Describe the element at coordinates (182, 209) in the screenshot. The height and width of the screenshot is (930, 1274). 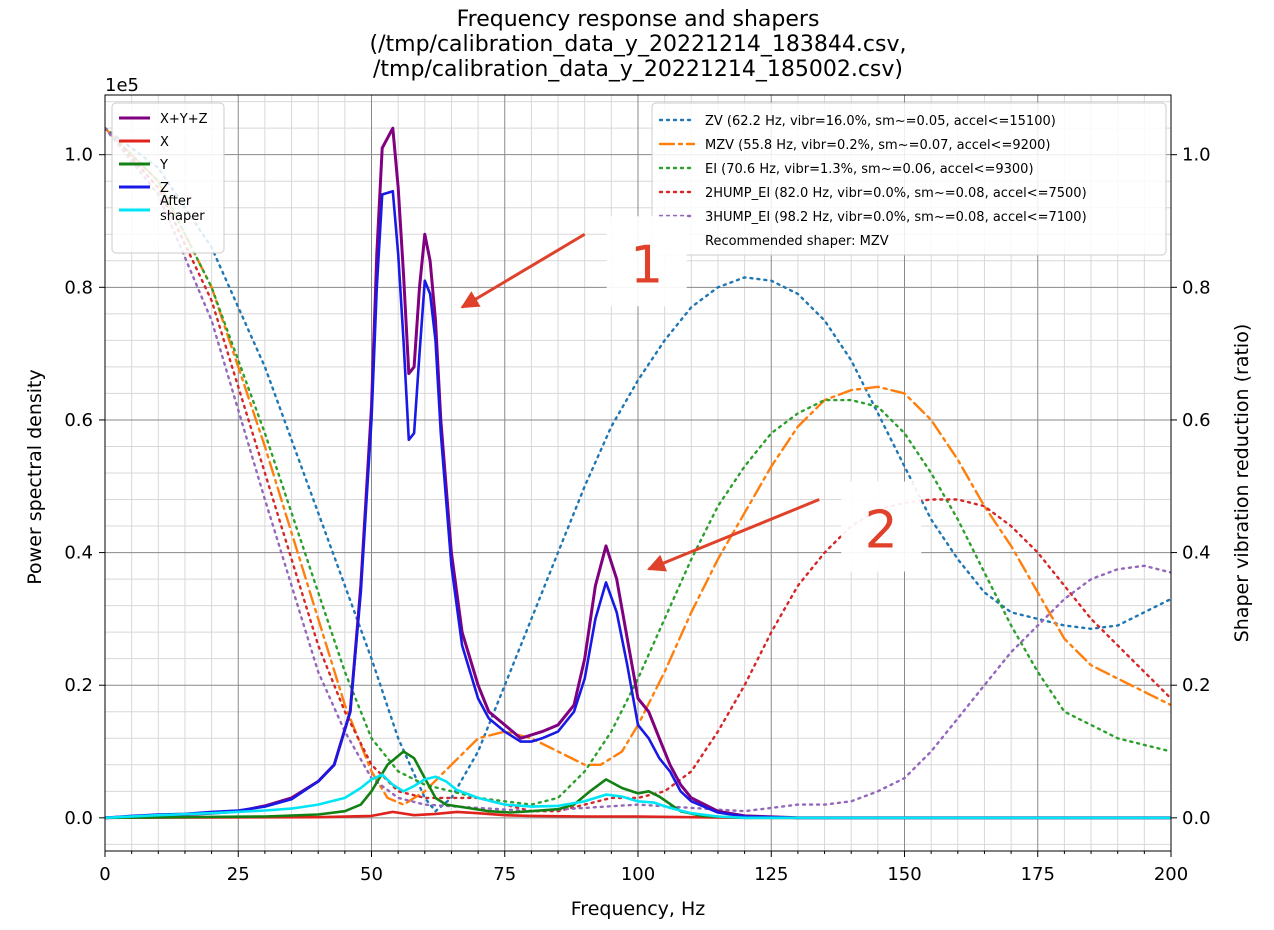
I see `legend-label: After shaper` at that location.